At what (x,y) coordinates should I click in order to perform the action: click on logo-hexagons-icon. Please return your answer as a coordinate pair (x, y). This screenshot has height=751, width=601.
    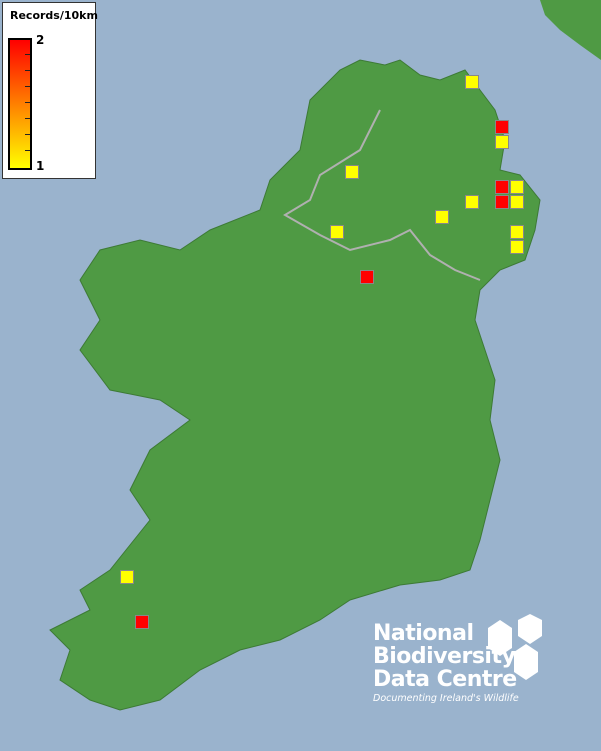
    Looking at the image, I should click on (515, 647).